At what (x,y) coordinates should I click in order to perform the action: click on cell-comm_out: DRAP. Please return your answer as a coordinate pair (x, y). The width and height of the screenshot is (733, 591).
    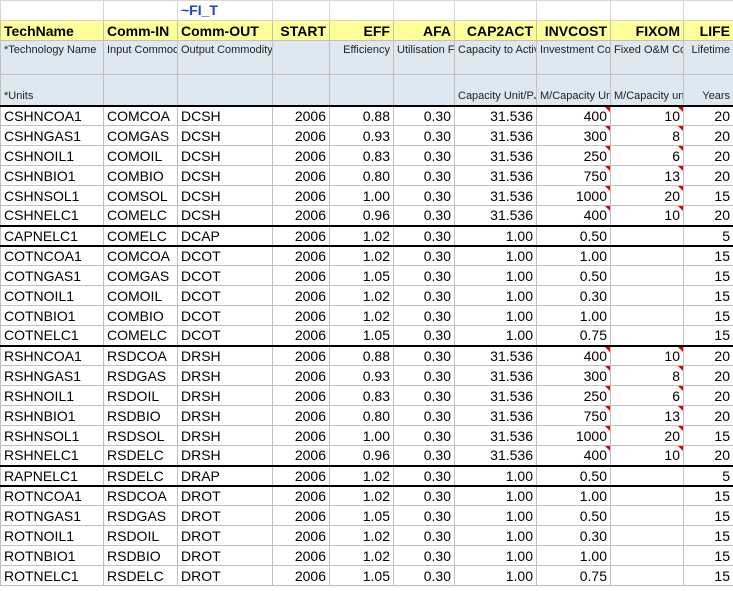
    Looking at the image, I should click on (225, 475).